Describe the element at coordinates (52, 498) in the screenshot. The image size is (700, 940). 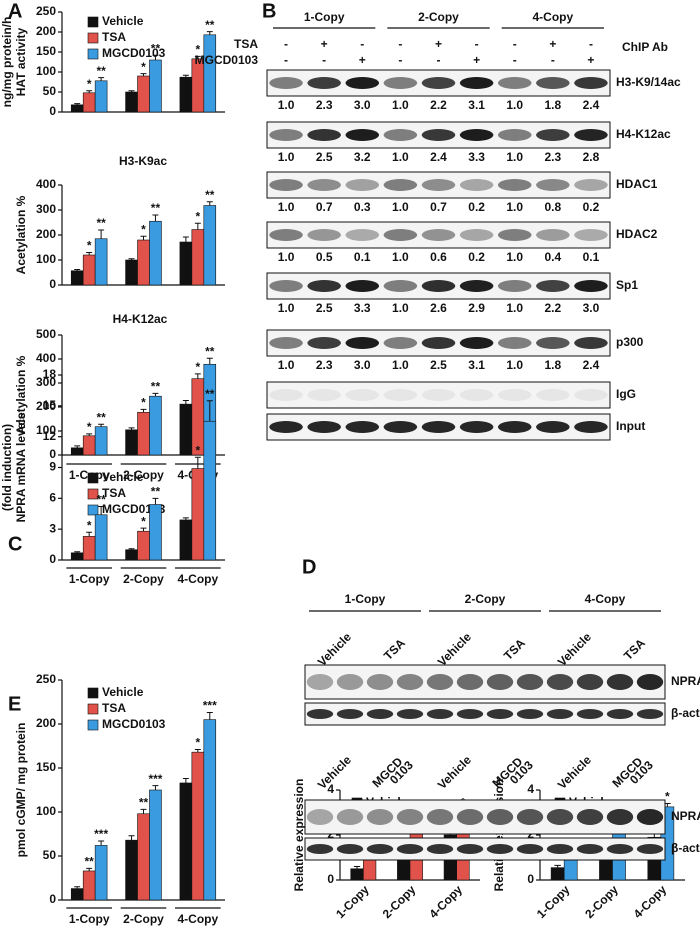
I see `y-tick-label: 6` at that location.